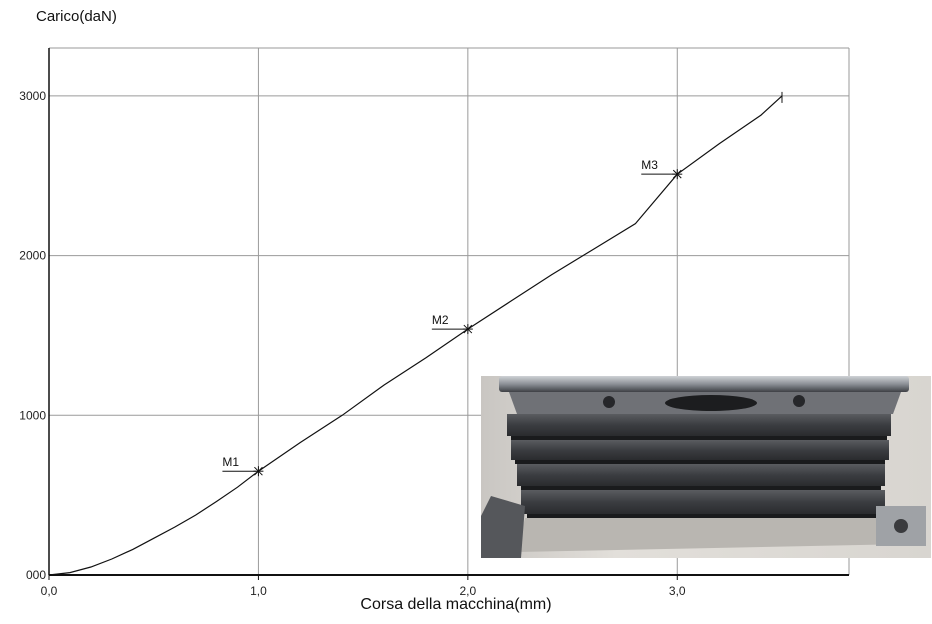  I want to click on y-tick-label-1: 1000, so click(32, 415).